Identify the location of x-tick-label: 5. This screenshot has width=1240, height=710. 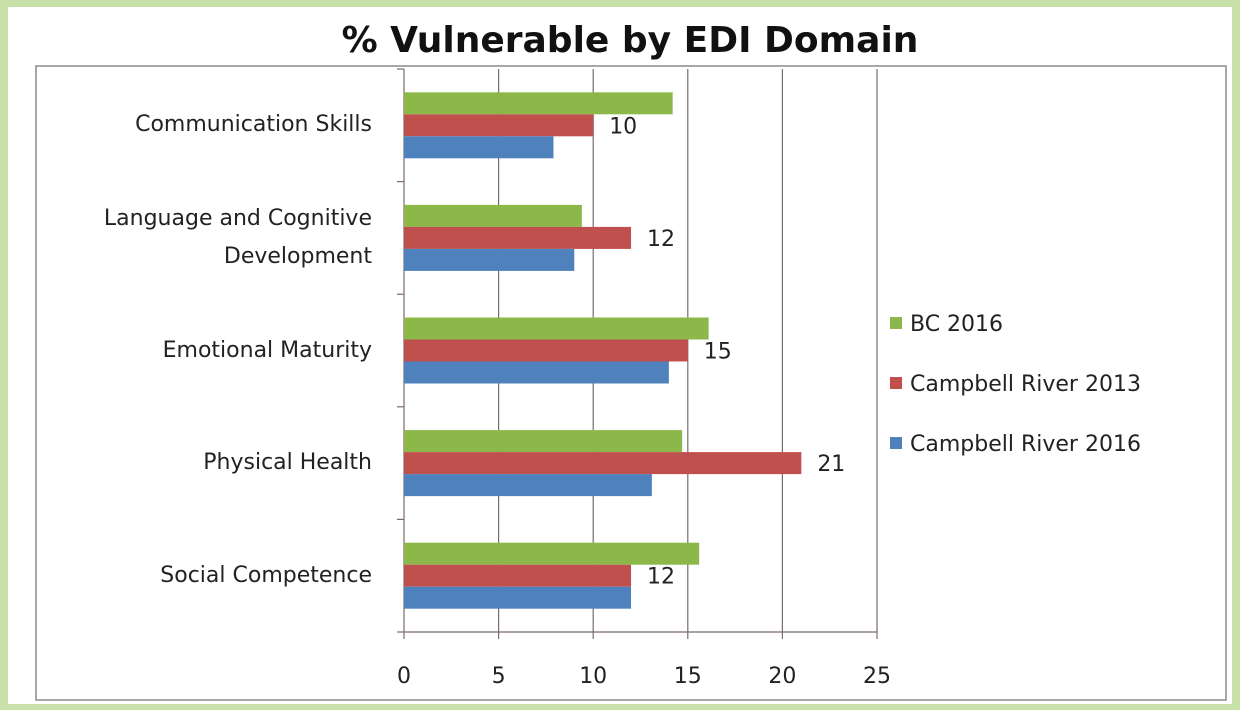
(499, 676).